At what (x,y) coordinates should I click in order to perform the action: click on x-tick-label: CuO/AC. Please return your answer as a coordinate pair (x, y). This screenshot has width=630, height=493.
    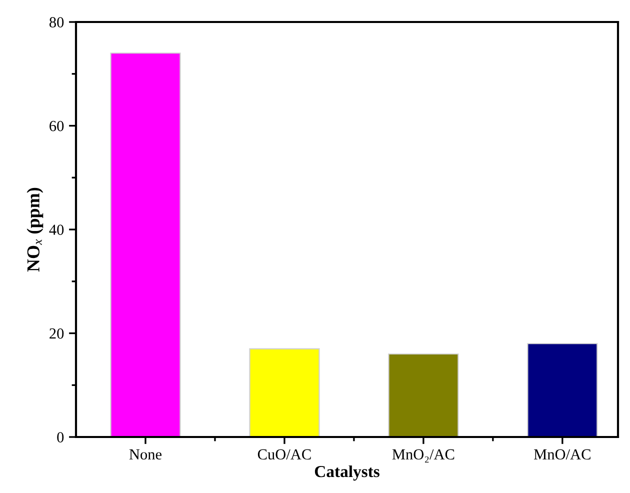
    Looking at the image, I should click on (284, 454).